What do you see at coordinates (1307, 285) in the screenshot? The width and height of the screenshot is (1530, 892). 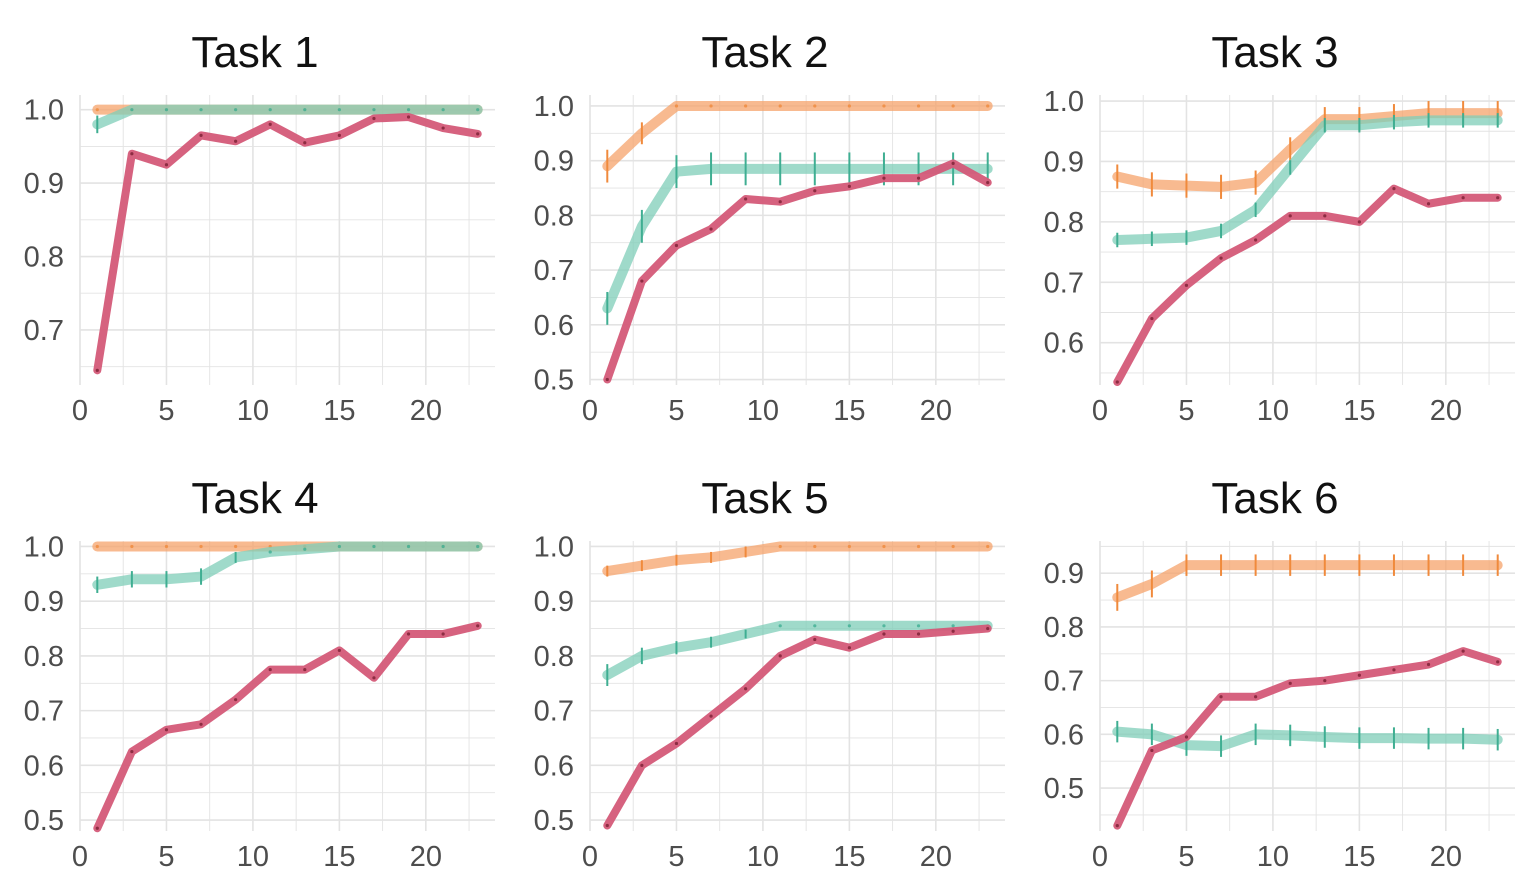 I see `series-red` at bounding box center [1307, 285].